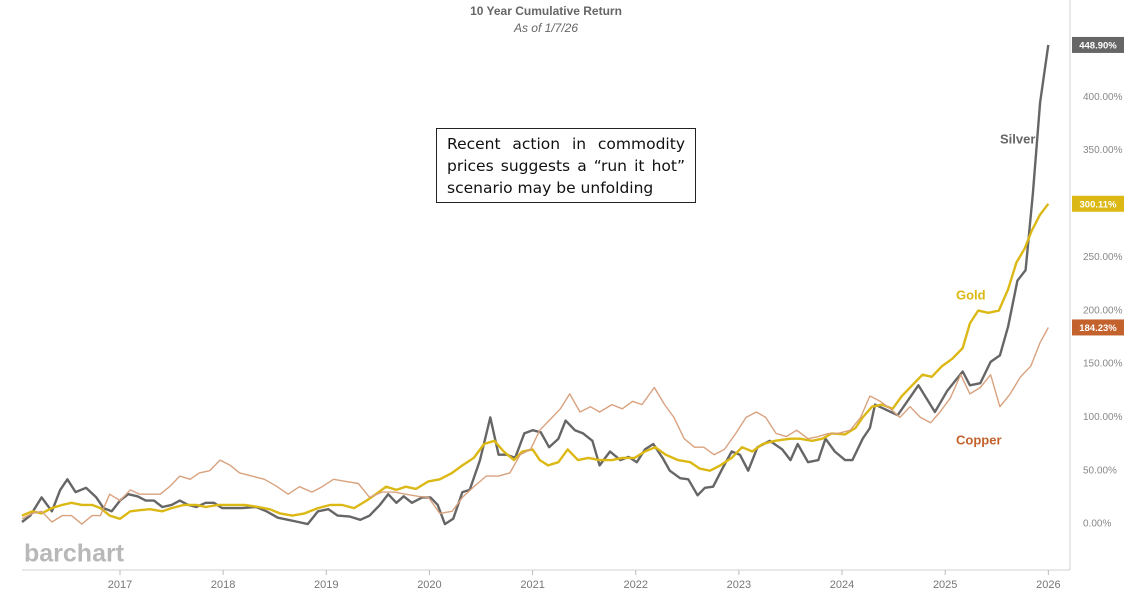 This screenshot has height=613, width=1135. Describe the element at coordinates (120, 585) in the screenshot. I see `x-tick-label: 2017` at that location.